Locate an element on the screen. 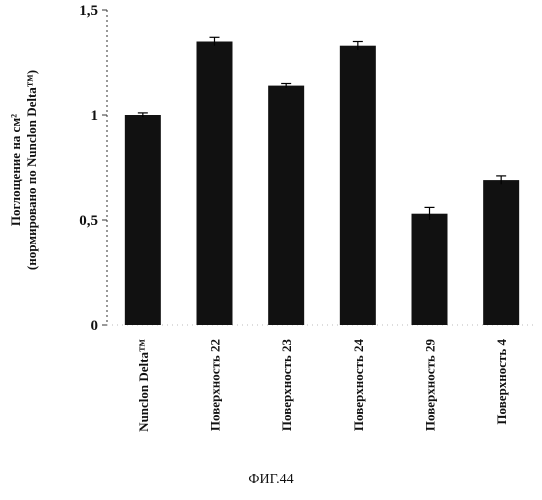  category-label: Поверхность 4 is located at coordinates (501, 382).